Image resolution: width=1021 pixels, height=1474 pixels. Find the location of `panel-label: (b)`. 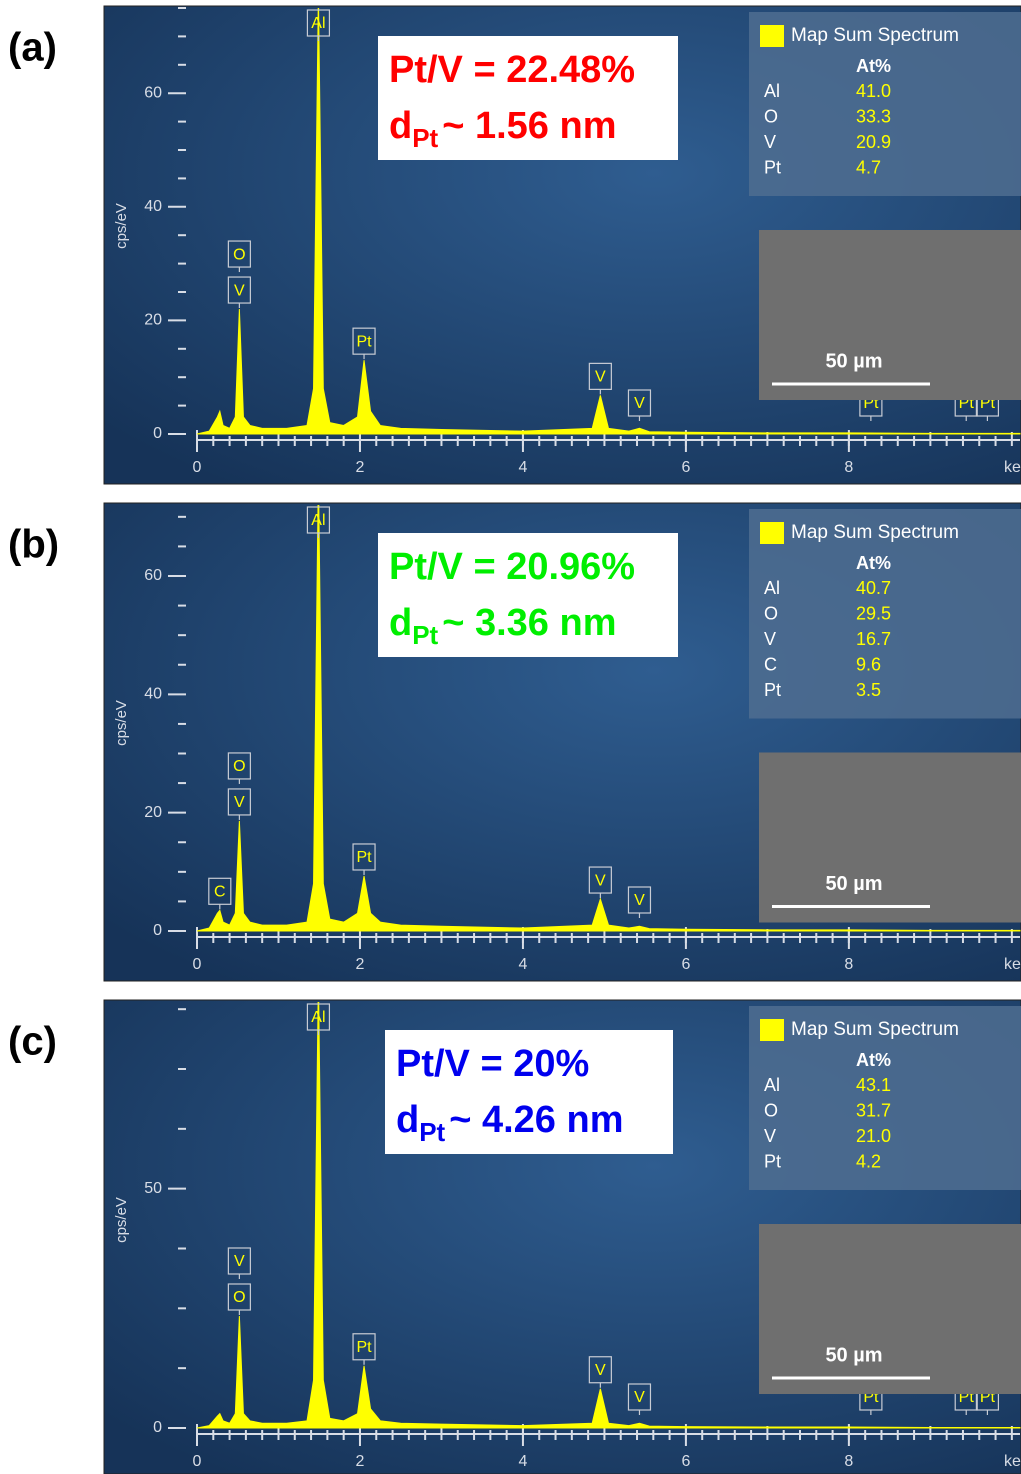

panel-label: (b) is located at coordinates (33, 545).